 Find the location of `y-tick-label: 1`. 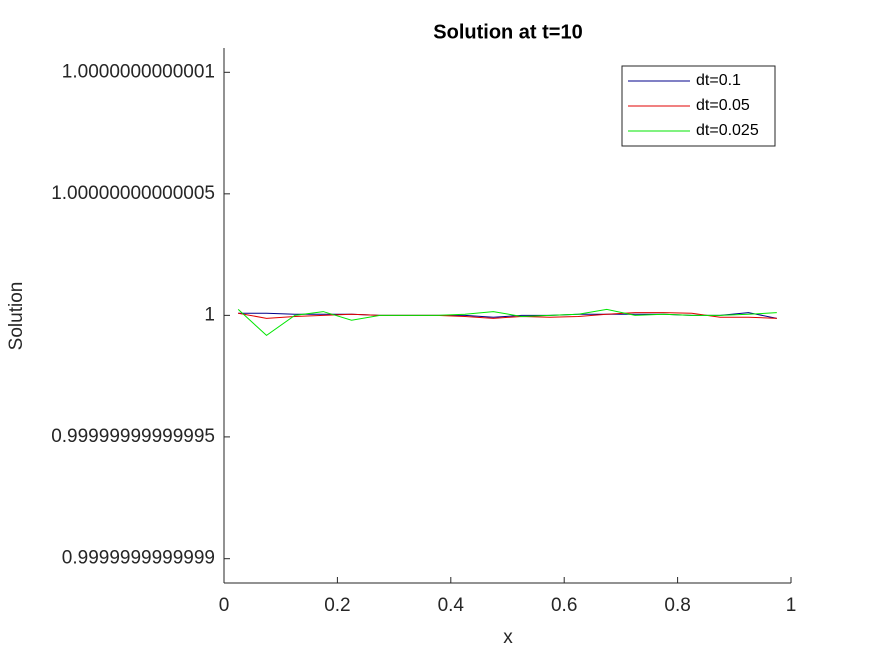

y-tick-label: 1 is located at coordinates (209, 314).